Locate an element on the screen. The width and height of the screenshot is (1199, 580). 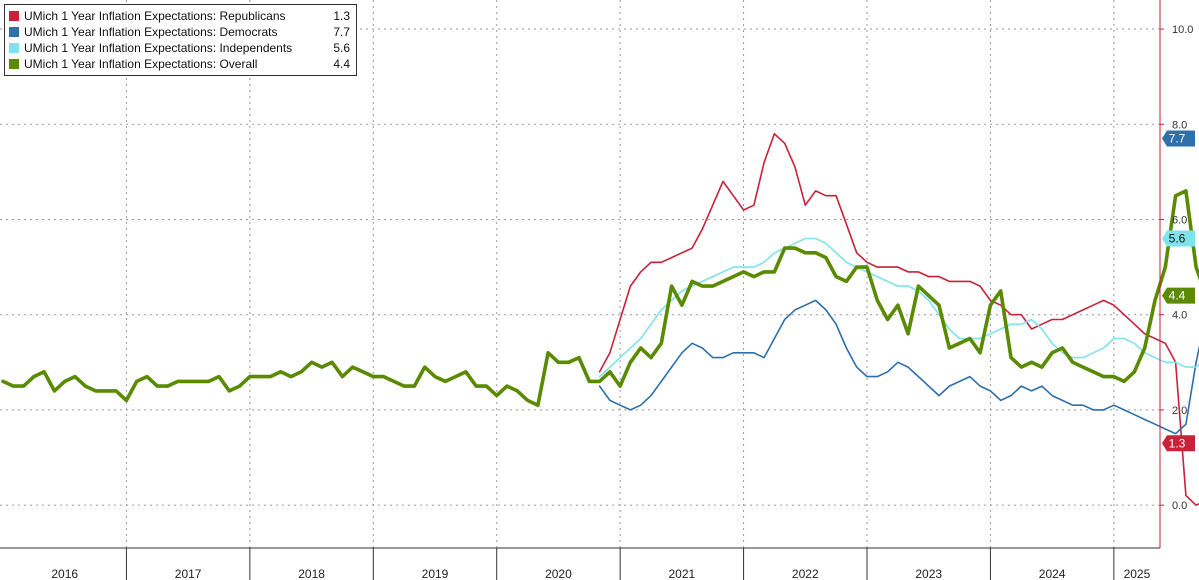
legend-value: 7.7 is located at coordinates (341, 32).